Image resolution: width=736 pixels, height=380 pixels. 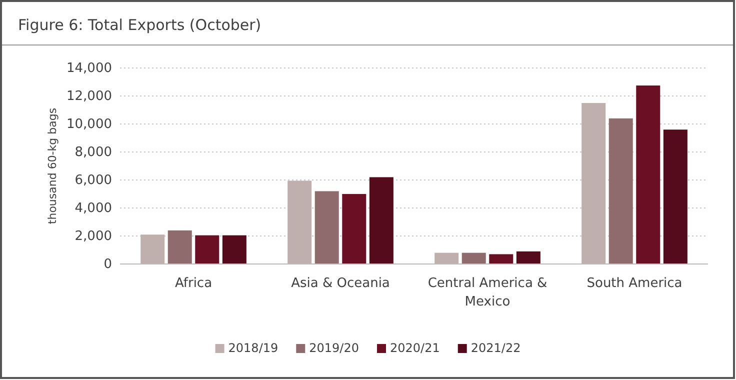 I want to click on y-tick-label: 12,000, so click(x=89, y=96).